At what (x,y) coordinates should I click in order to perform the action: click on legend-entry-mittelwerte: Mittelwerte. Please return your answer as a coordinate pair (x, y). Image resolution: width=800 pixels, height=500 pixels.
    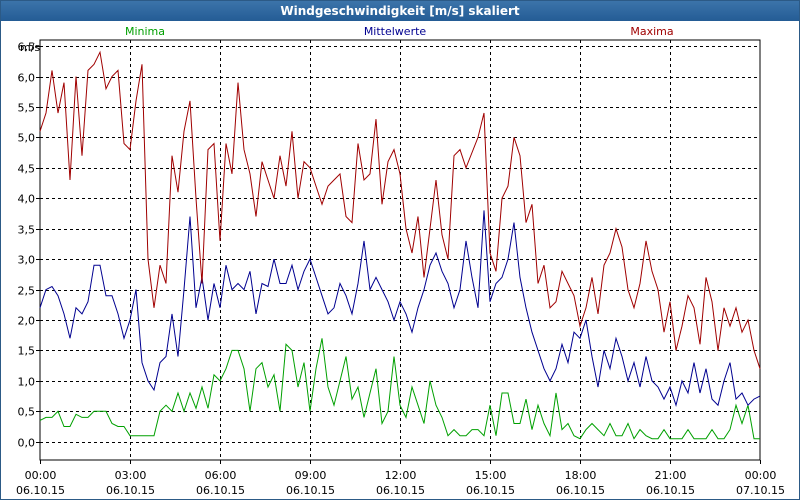
    Looking at the image, I should click on (395, 31).